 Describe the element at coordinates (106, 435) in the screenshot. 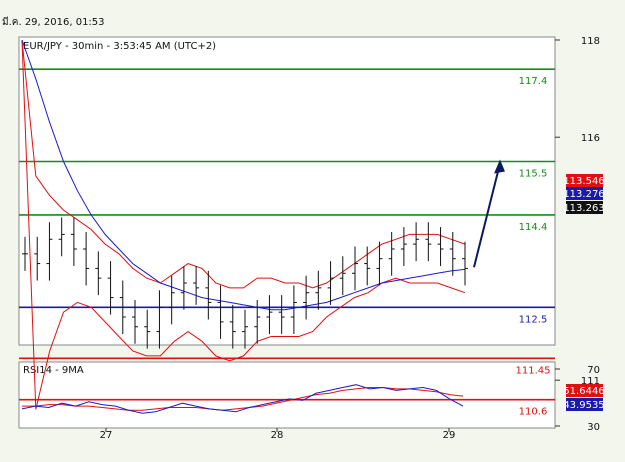

I see `x-tick-label: 27` at that location.